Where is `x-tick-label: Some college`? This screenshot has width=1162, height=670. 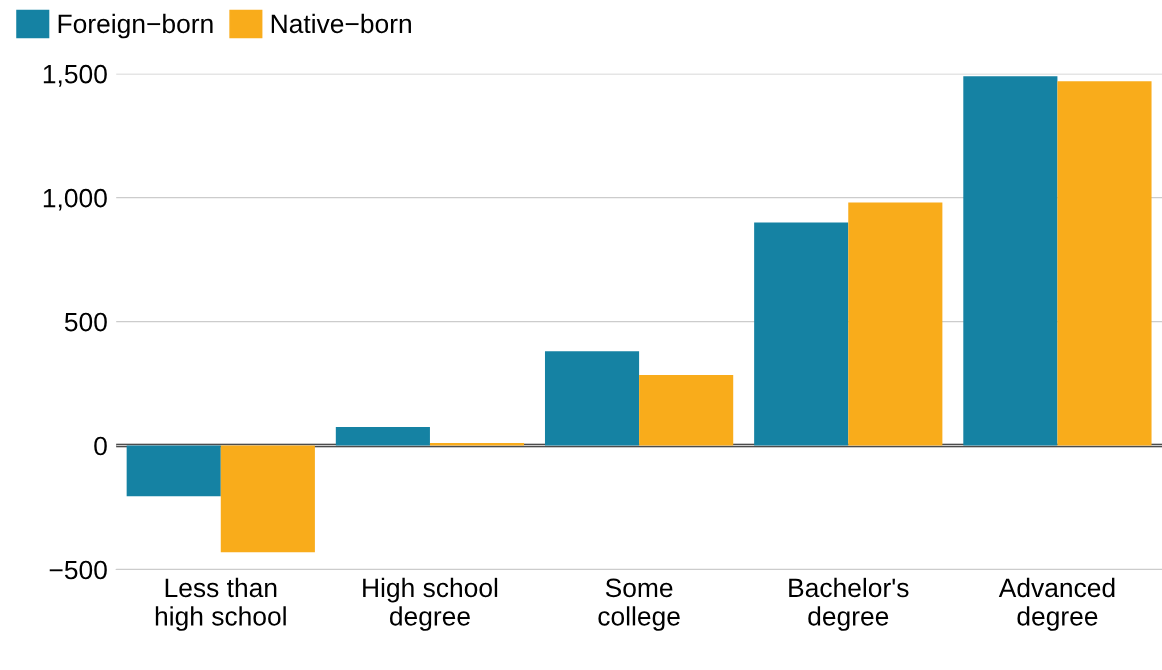
x-tick-label: Some college is located at coordinates (639, 604).